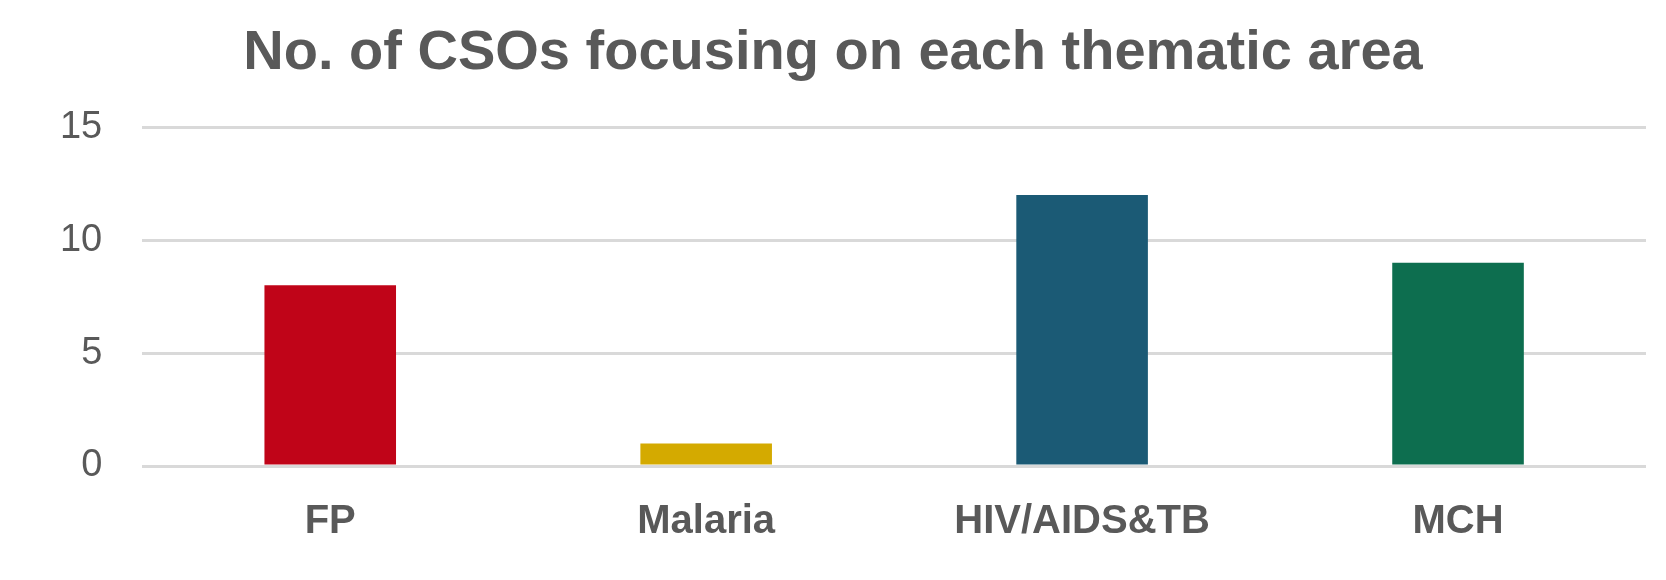 This screenshot has width=1666, height=580. I want to click on y-tick-label: 10, so click(81, 237).